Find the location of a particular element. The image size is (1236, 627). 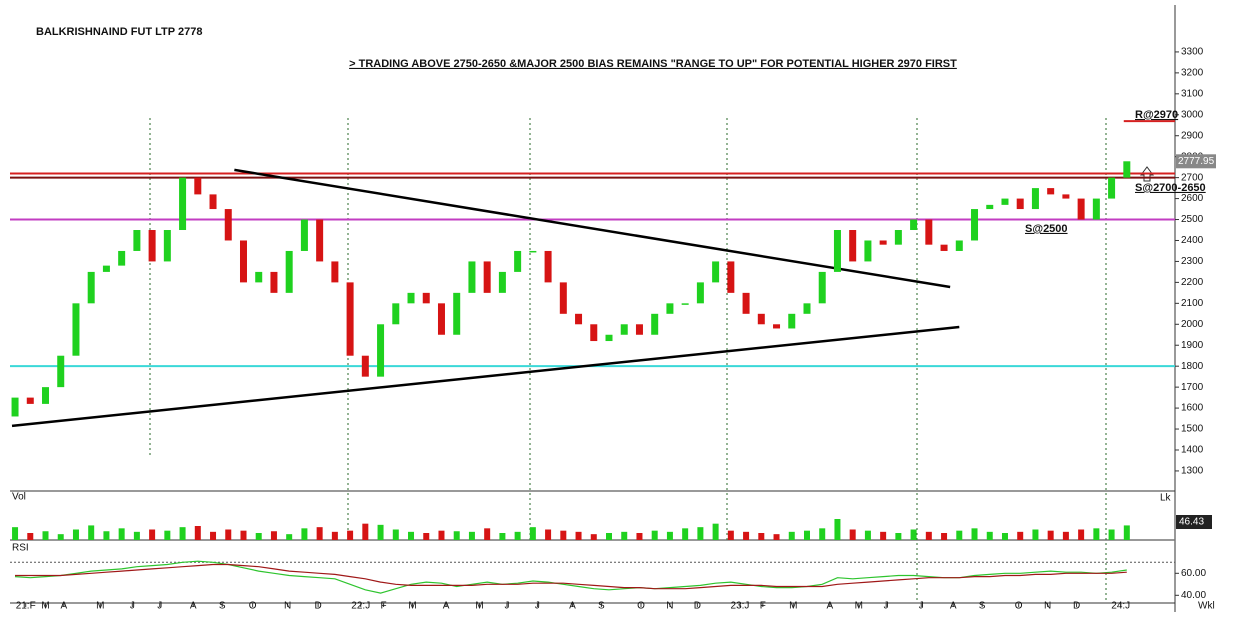

y-tick-label: 2600 is located at coordinates (1192, 198).